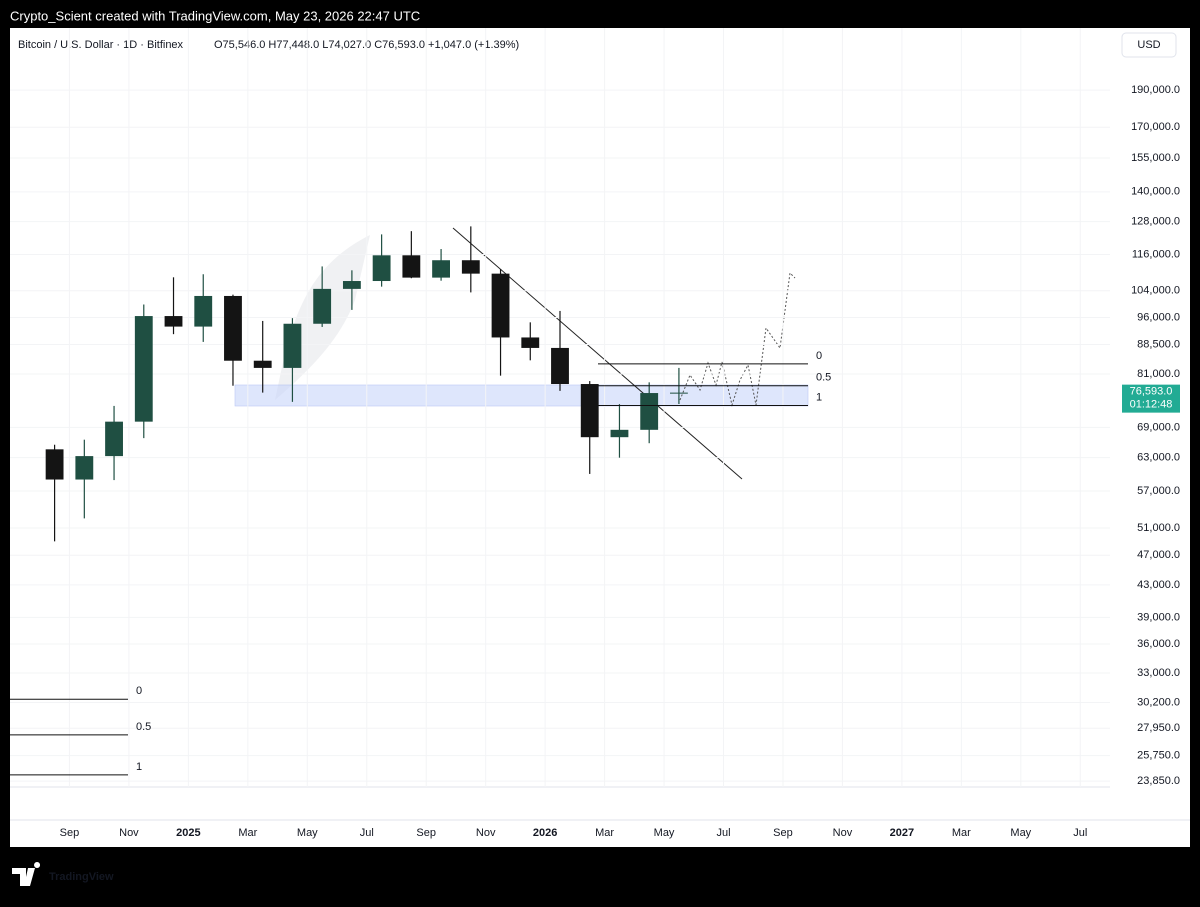 This screenshot has width=1200, height=907. I want to click on currency-button, so click(1149, 45).